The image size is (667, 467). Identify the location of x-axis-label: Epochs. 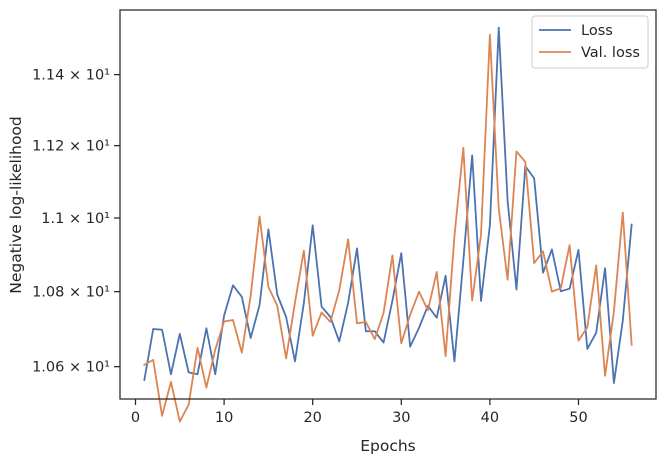
(388, 446).